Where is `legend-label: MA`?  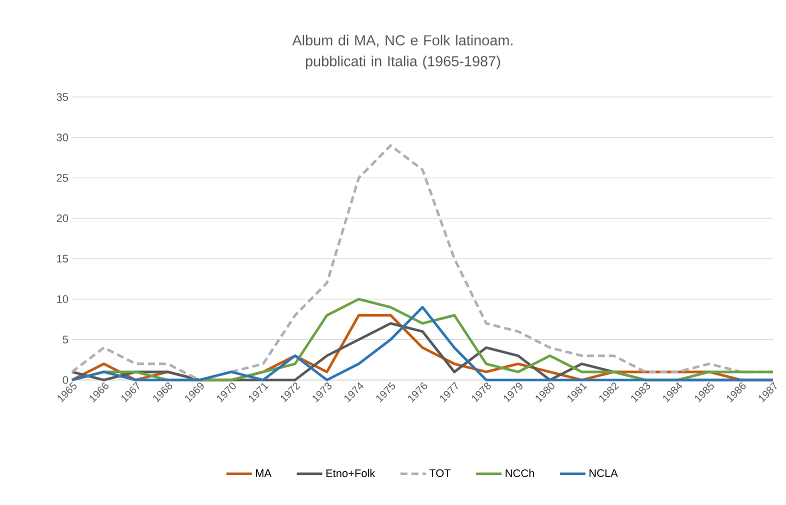
legend-label: MA is located at coordinates (264, 473).